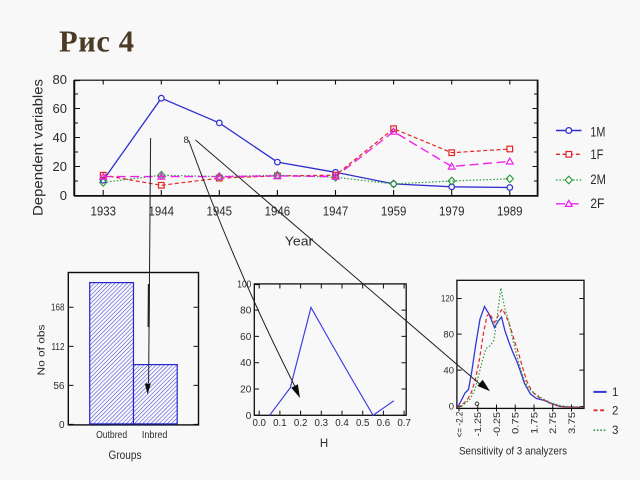 The width and height of the screenshot is (640, 480). I want to click on svg-text: 1944, so click(162, 211).